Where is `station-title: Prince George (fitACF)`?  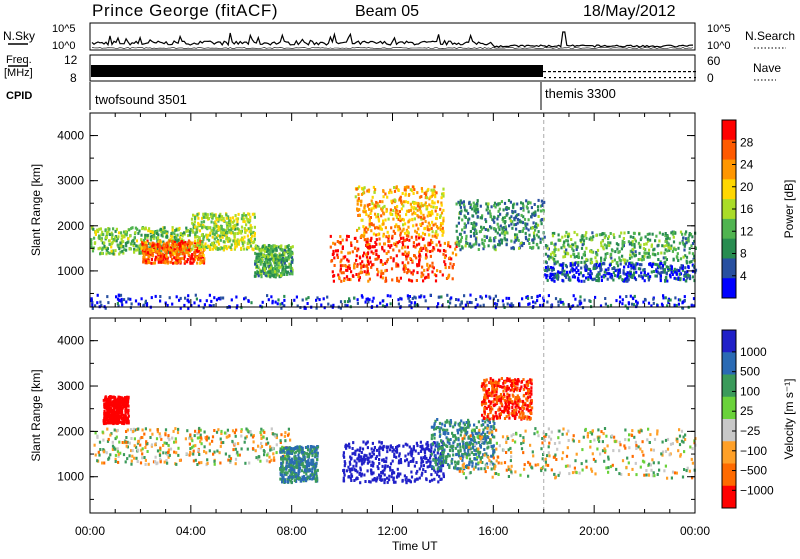 station-title: Prince George (fitACF) is located at coordinates (185, 10).